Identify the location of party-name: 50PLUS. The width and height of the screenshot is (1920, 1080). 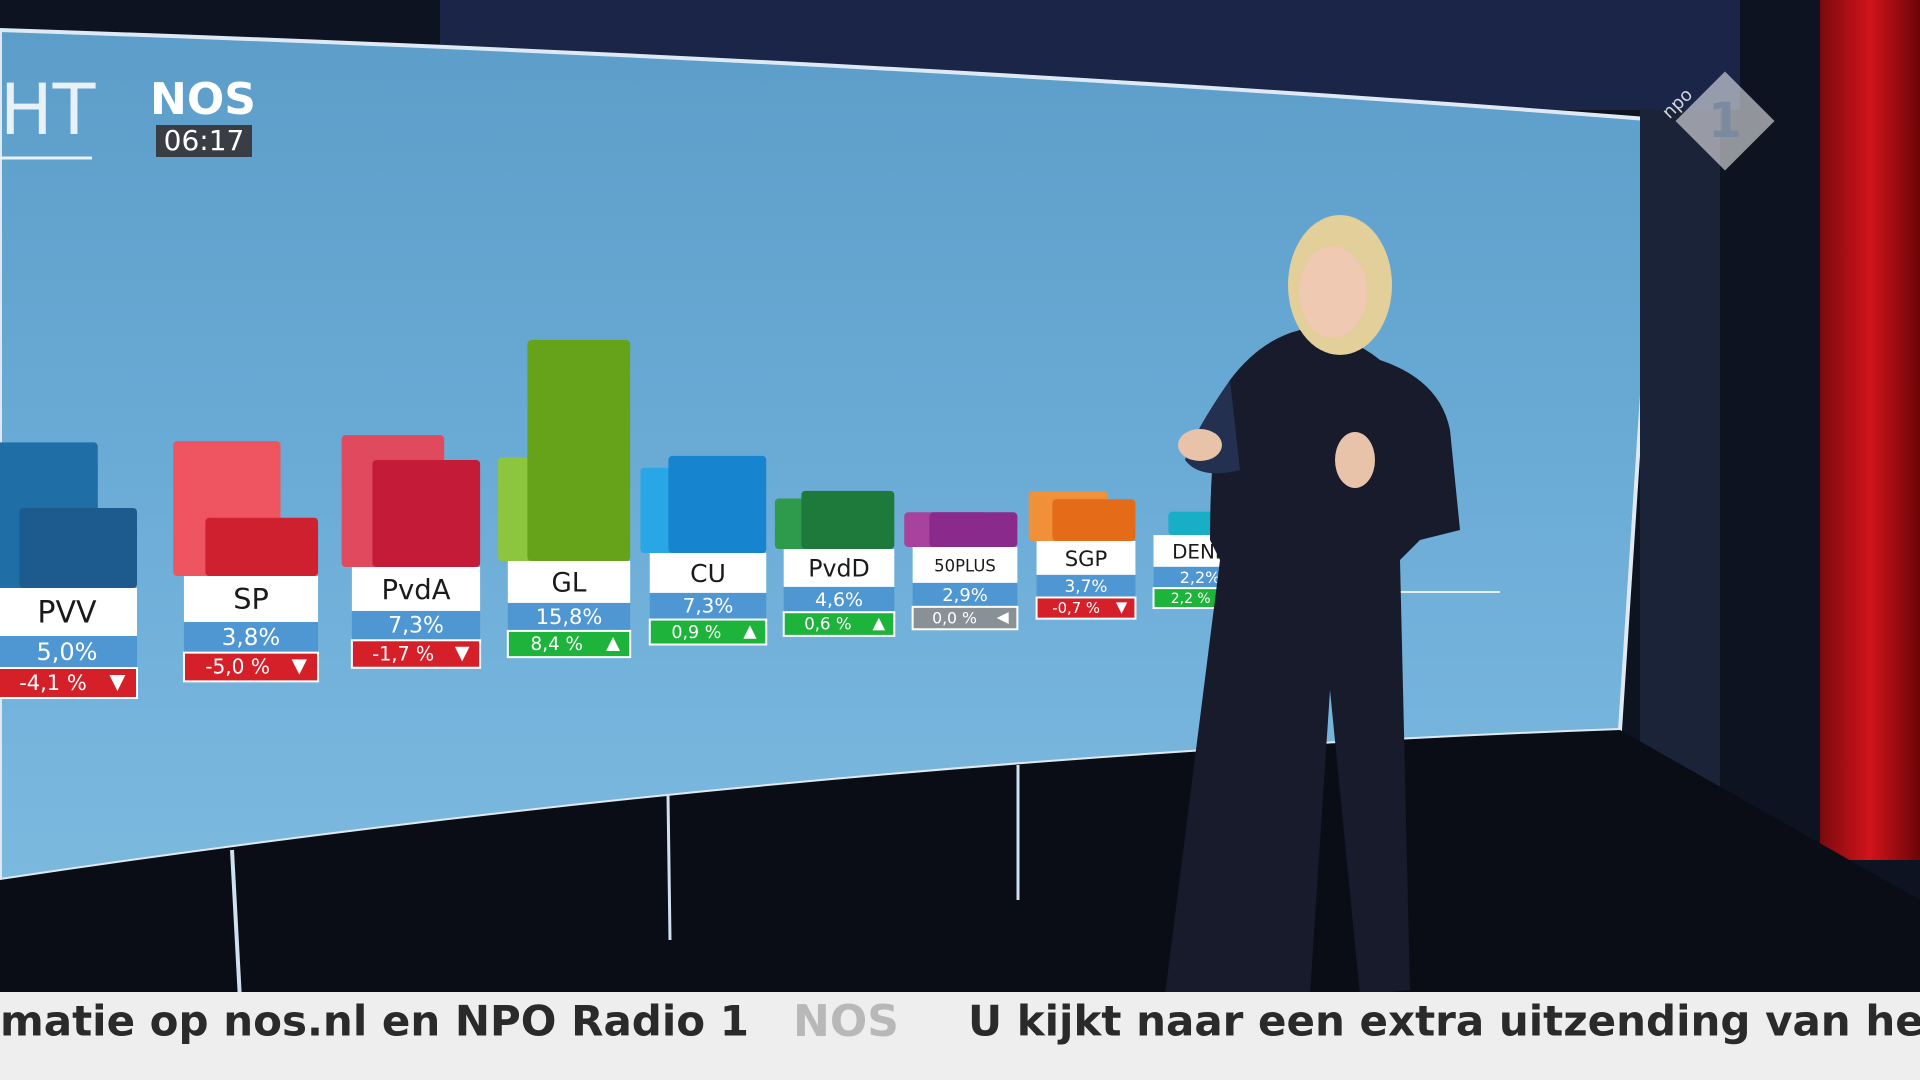
(965, 565).